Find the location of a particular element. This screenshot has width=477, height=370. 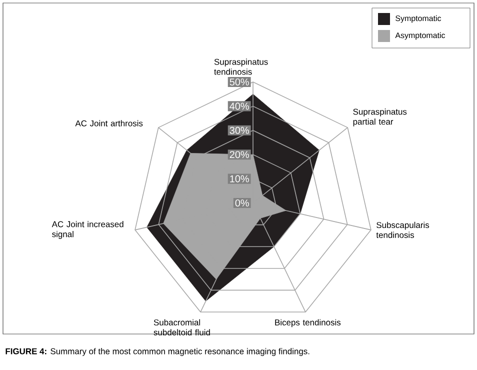

spoke-label: Supraspinatus tendinosis is located at coordinates (241, 66).